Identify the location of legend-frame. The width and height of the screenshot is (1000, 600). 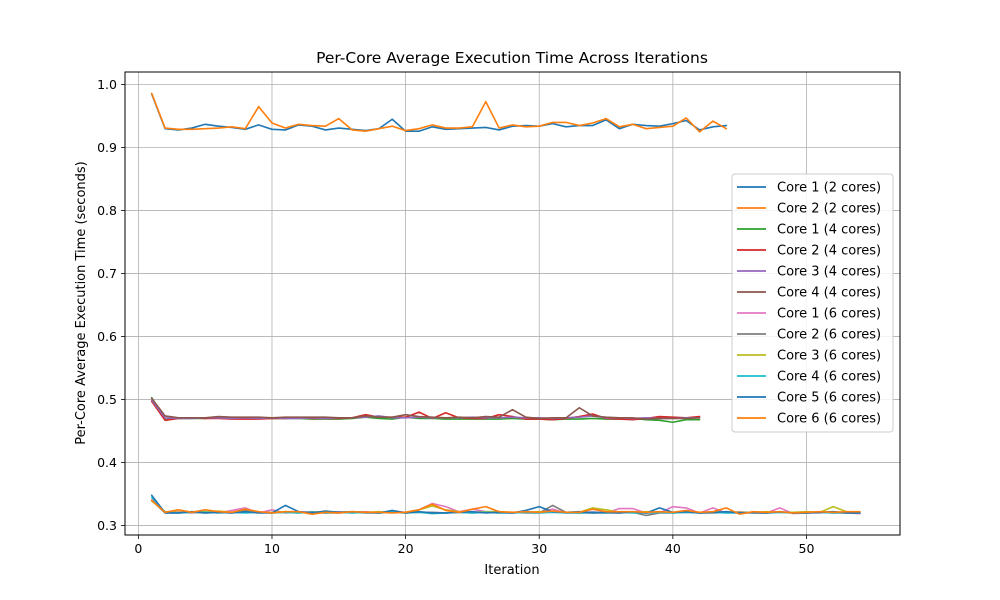
(812, 303).